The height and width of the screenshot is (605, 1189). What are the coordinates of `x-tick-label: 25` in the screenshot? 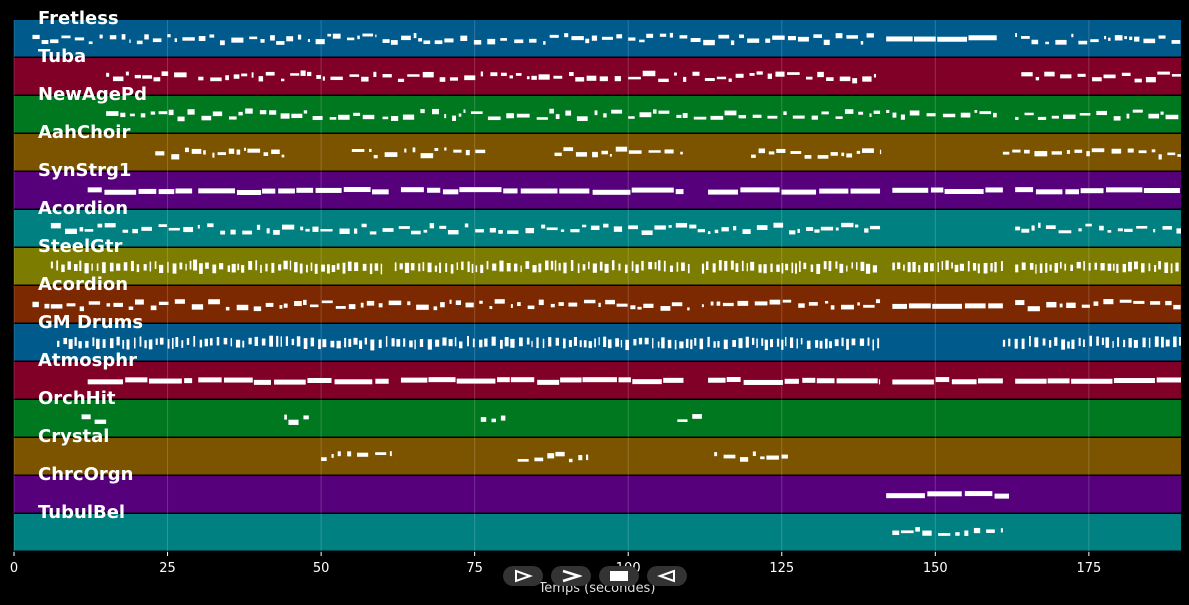 It's located at (167, 568).